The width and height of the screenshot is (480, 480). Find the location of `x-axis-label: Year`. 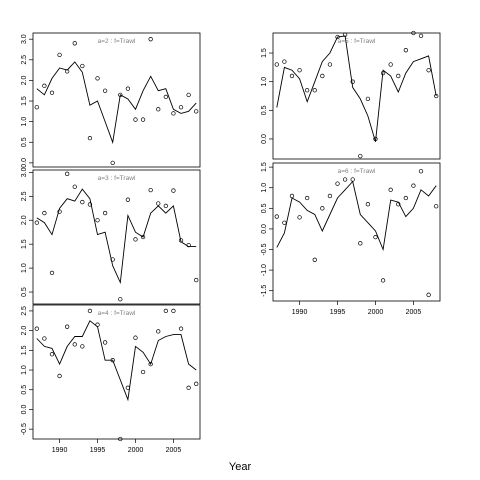

x-axis-label: Year is located at coordinates (240, 467).